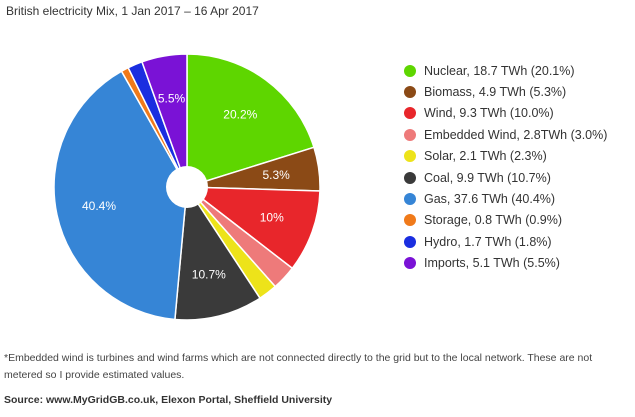 This screenshot has width=635, height=417. I want to click on legend-item-0: Nuclear, 18.7 TWh (20.1%), so click(505, 70).